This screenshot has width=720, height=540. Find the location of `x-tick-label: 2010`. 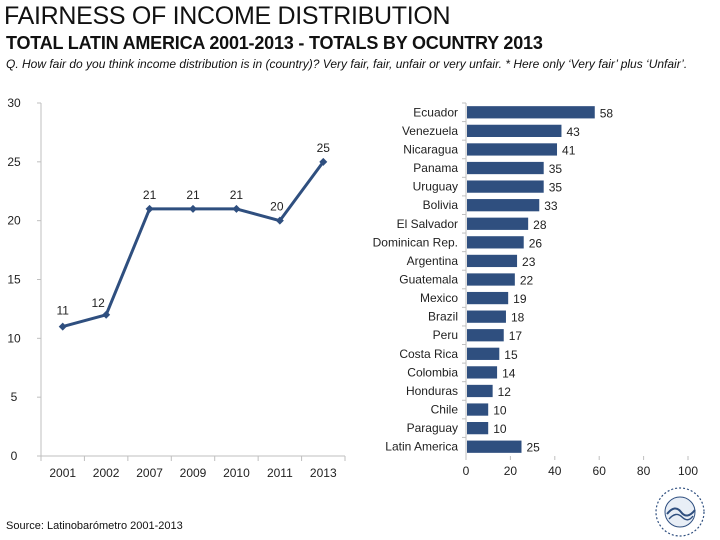

x-tick-label: 2010 is located at coordinates (236, 473).